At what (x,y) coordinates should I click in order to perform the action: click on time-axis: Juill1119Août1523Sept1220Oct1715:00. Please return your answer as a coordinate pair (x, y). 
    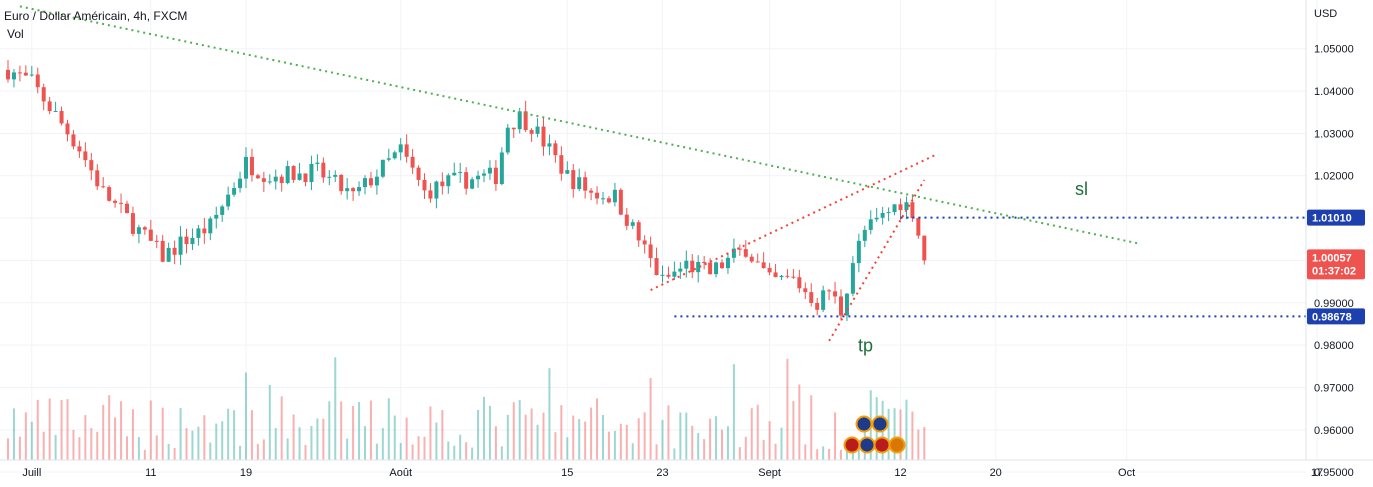
    Looking at the image, I should click on (697, 473).